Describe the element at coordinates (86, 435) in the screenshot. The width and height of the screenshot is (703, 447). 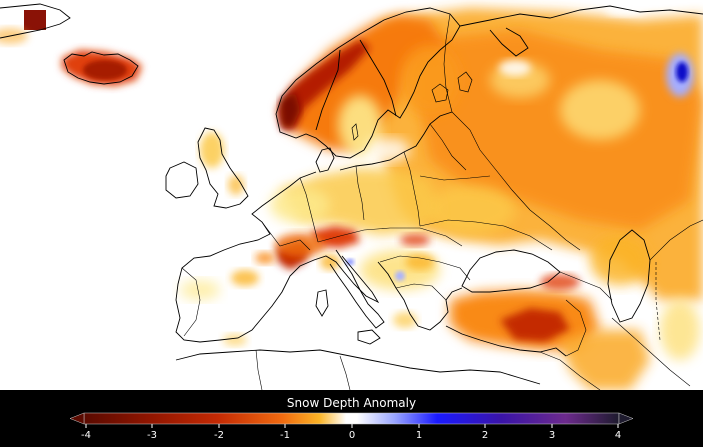
I see `tick-label-neg4: -4` at that location.